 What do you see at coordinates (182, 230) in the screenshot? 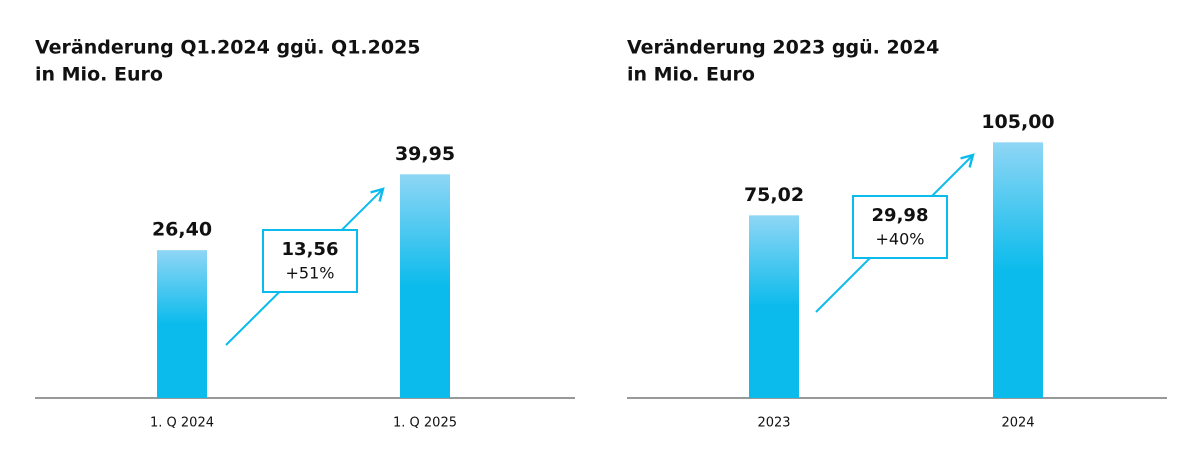
I see `value-label: 26,40` at bounding box center [182, 230].